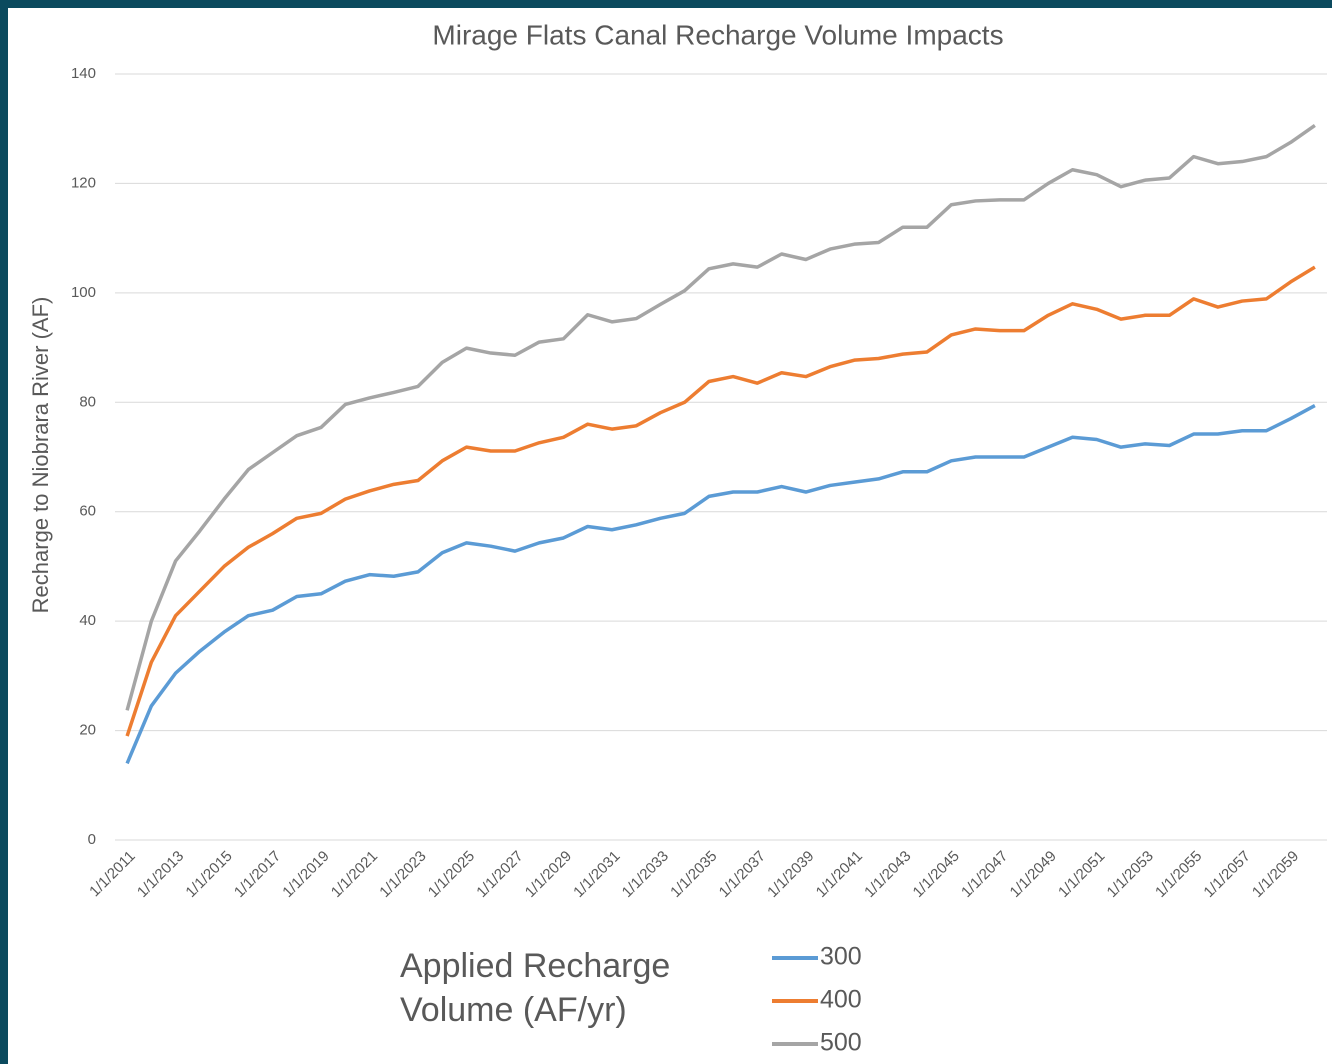 Image resolution: width=1332 pixels, height=1064 pixels. I want to click on legend-label: 300, so click(841, 957).